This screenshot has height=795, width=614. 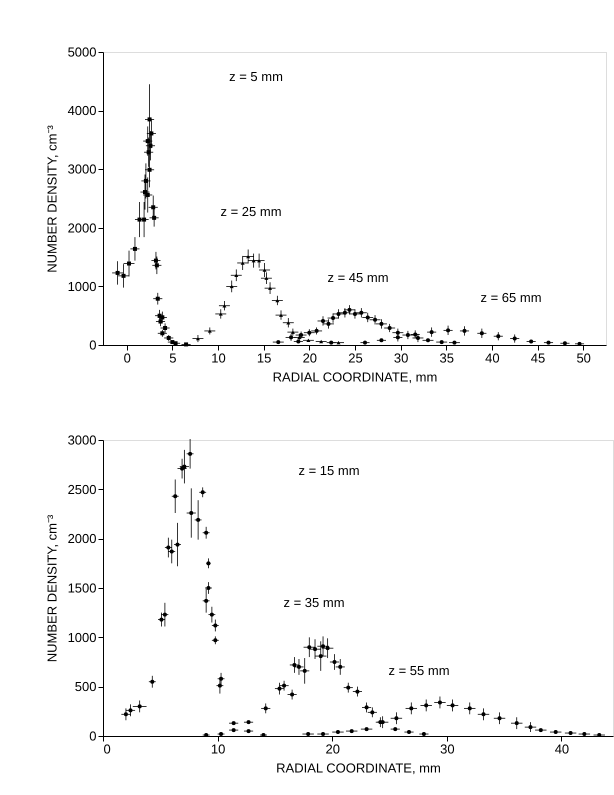 What do you see at coordinates (52, 588) in the screenshot?
I see `y-axis-title: NUMBER DENSITY, cm⁻³` at bounding box center [52, 588].